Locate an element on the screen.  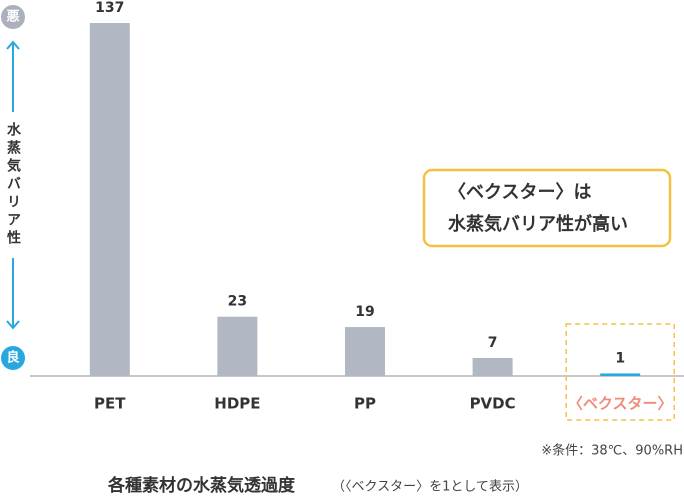
bottom-label: 良 is located at coordinates (12, 358).